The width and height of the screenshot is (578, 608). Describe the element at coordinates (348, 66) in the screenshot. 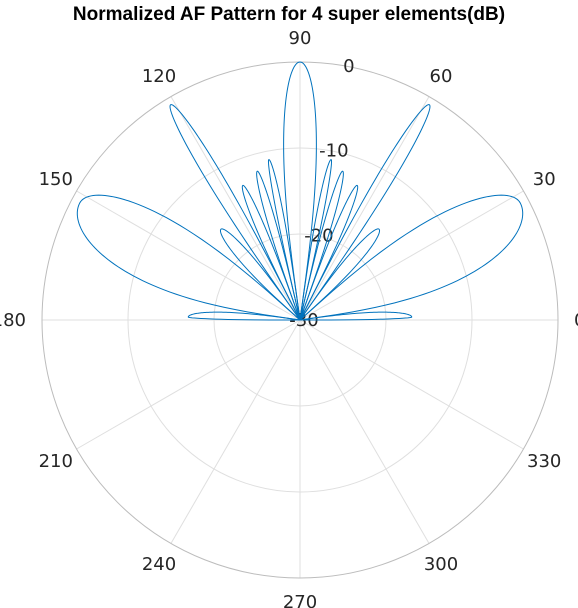

I see `r-tick-label: 0` at that location.